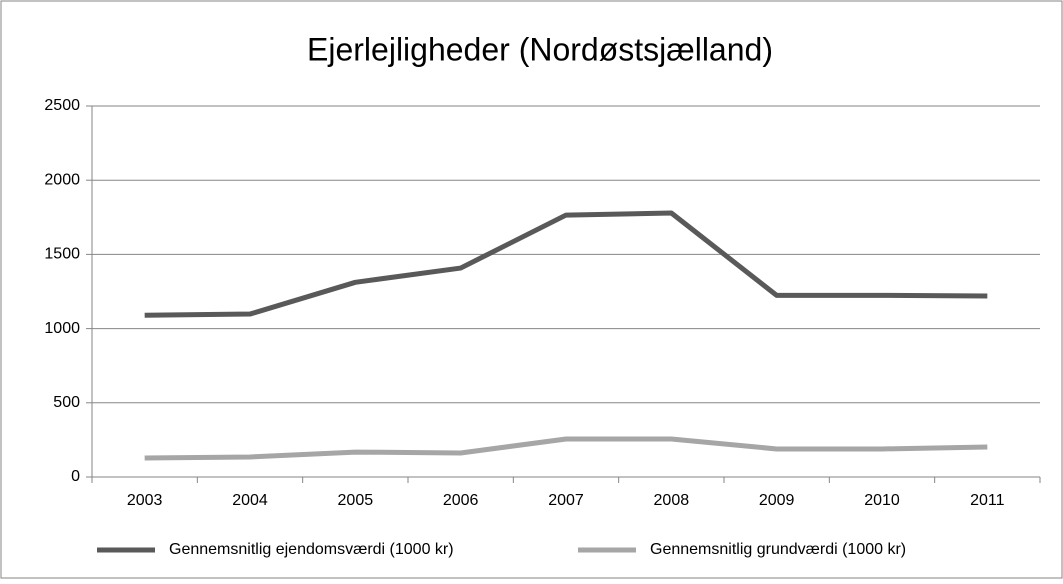 Image resolution: width=1063 pixels, height=584 pixels. I want to click on y-tick-label: 2500, so click(62, 105).